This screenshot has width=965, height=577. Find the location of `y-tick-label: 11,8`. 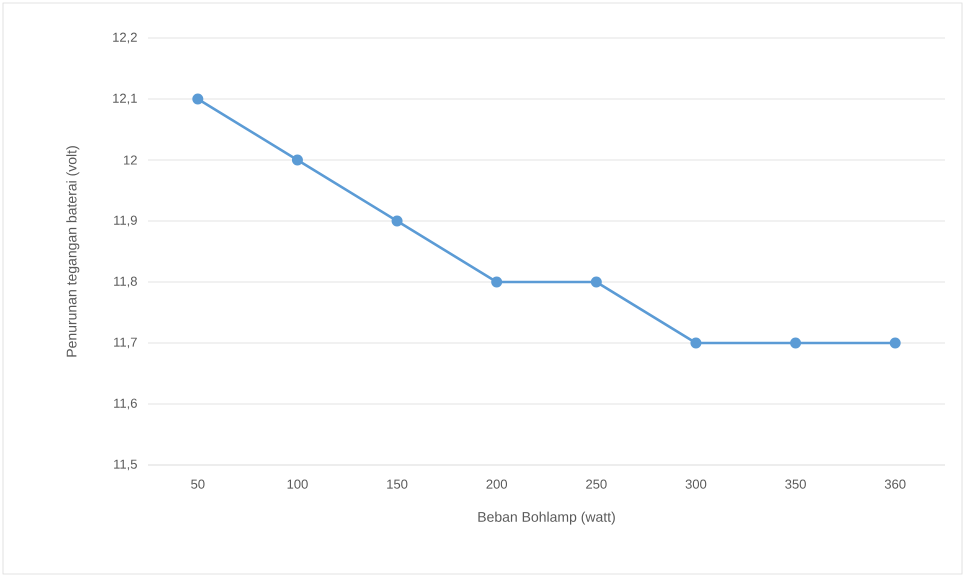

y-tick-label: 11,8 is located at coordinates (125, 282).